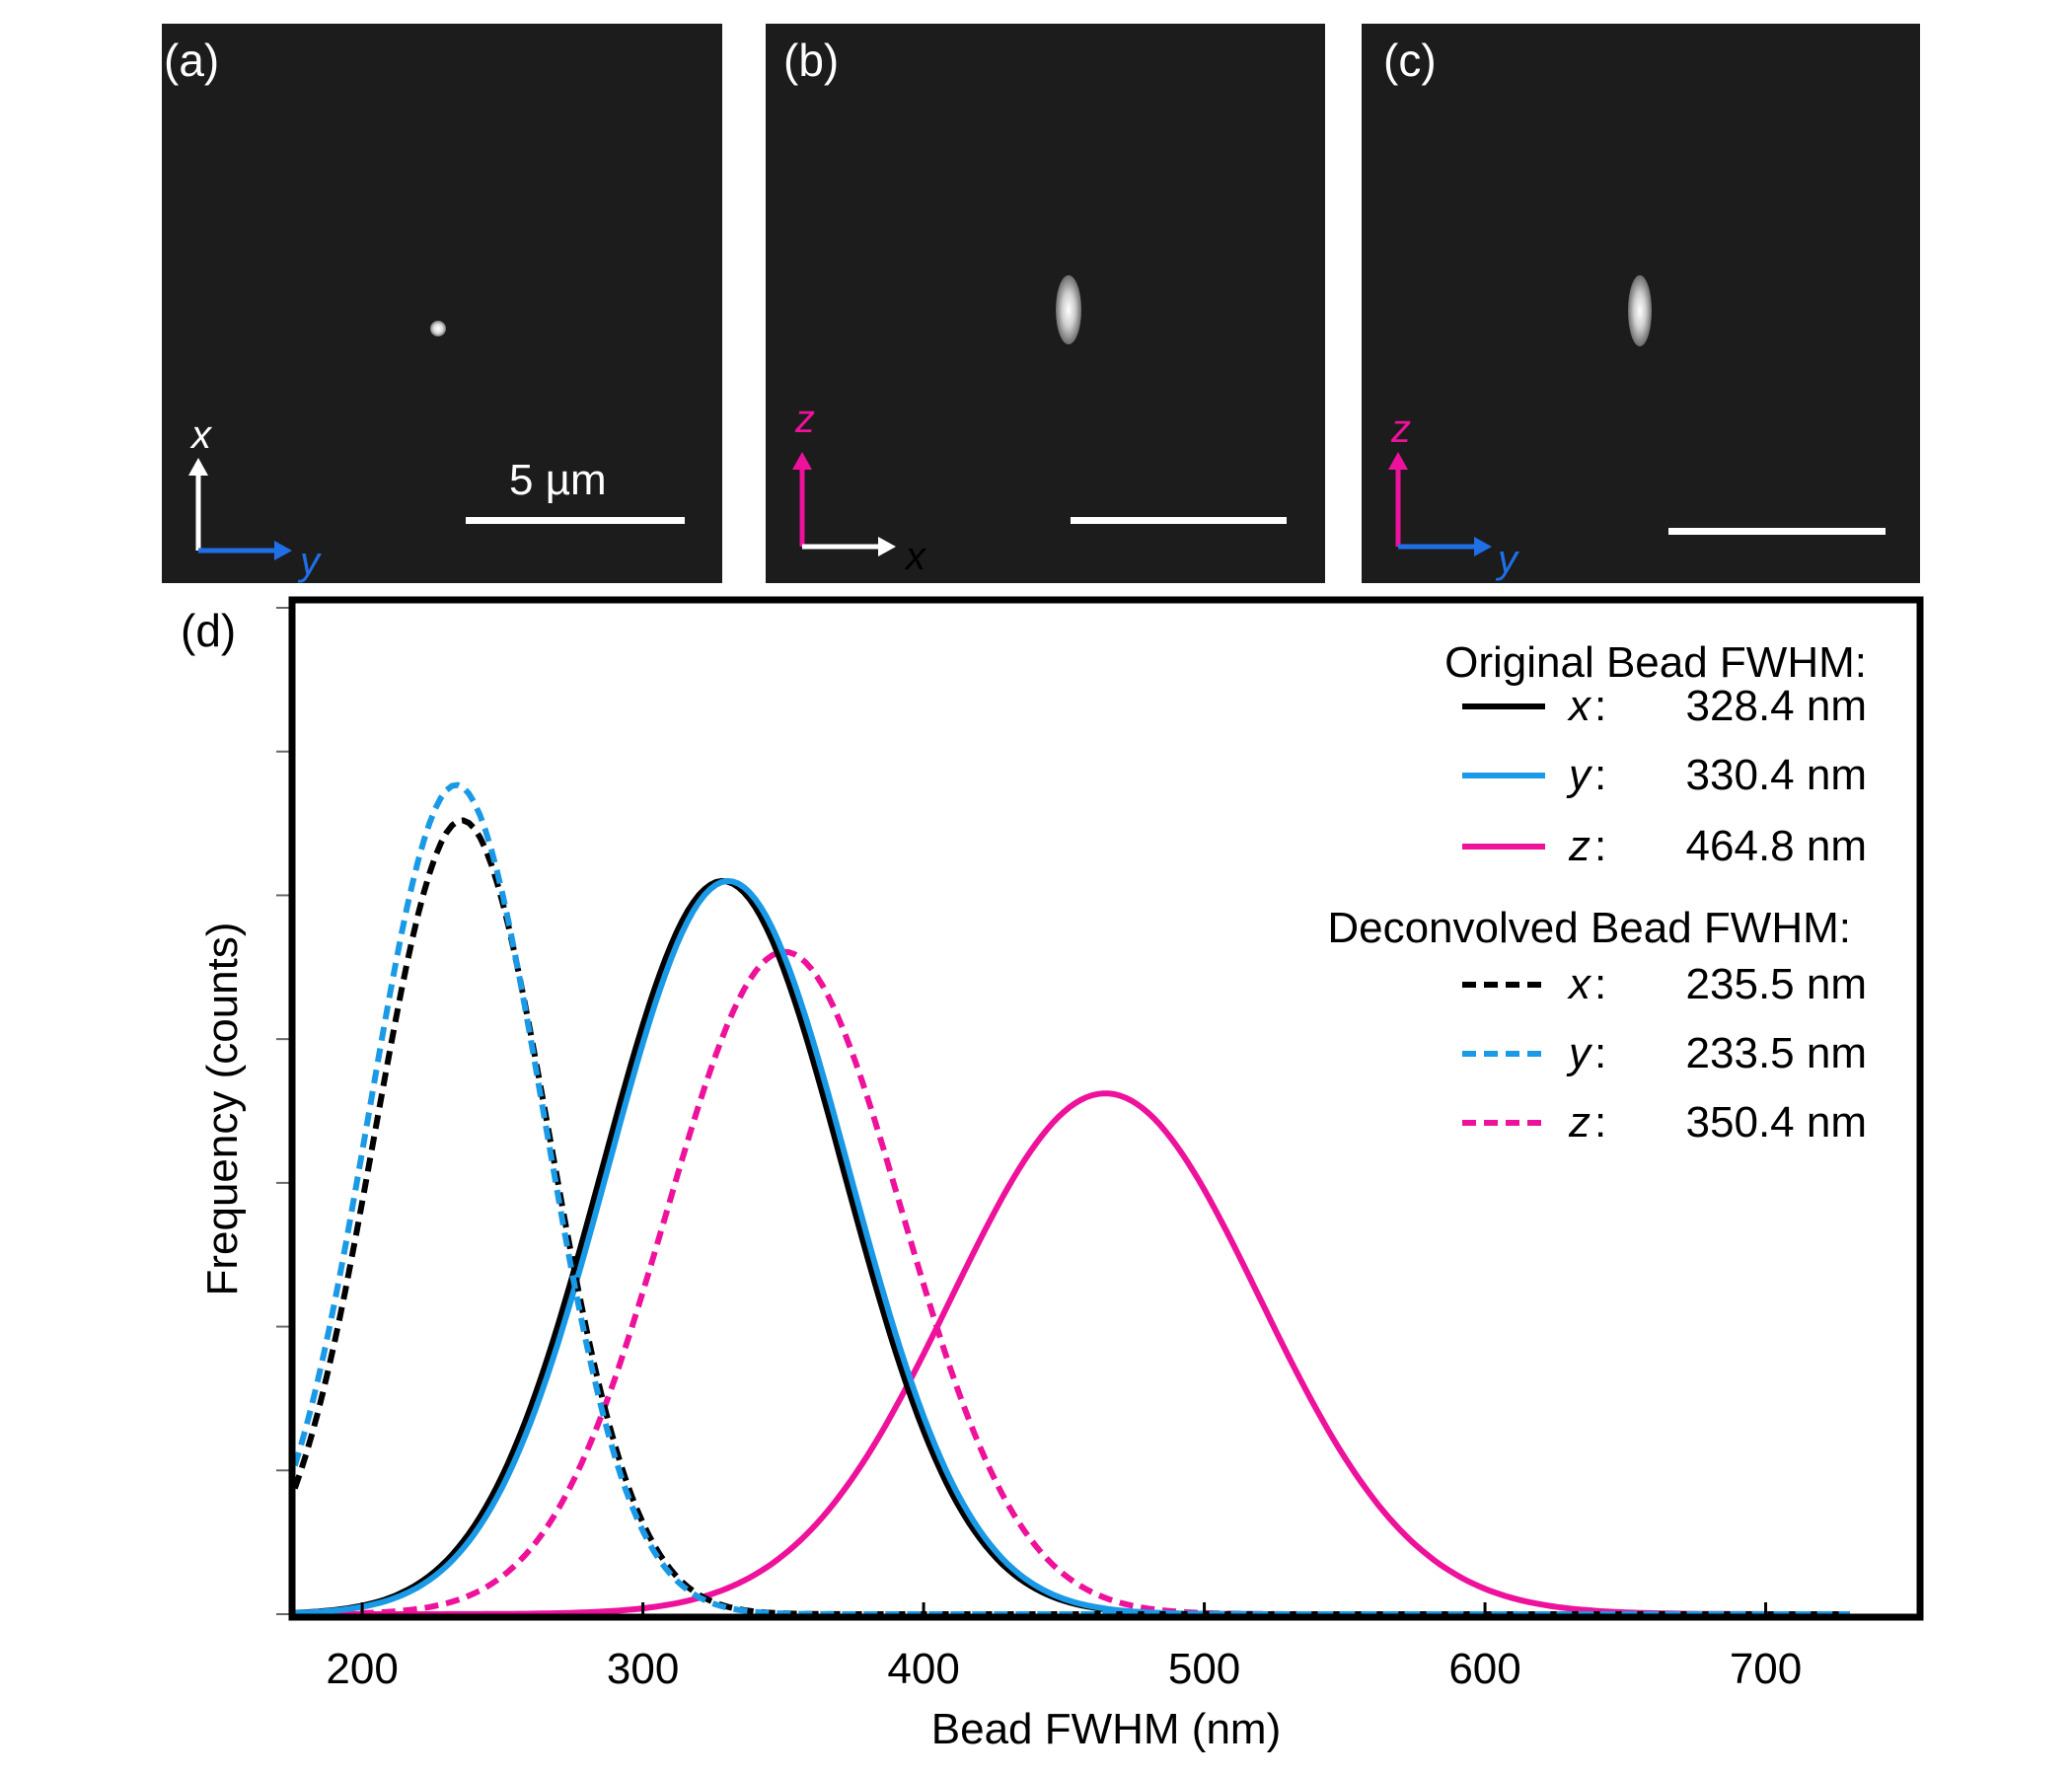  What do you see at coordinates (1106, 1729) in the screenshot?
I see `x-axis-label: Bead FWHM (nm)` at bounding box center [1106, 1729].